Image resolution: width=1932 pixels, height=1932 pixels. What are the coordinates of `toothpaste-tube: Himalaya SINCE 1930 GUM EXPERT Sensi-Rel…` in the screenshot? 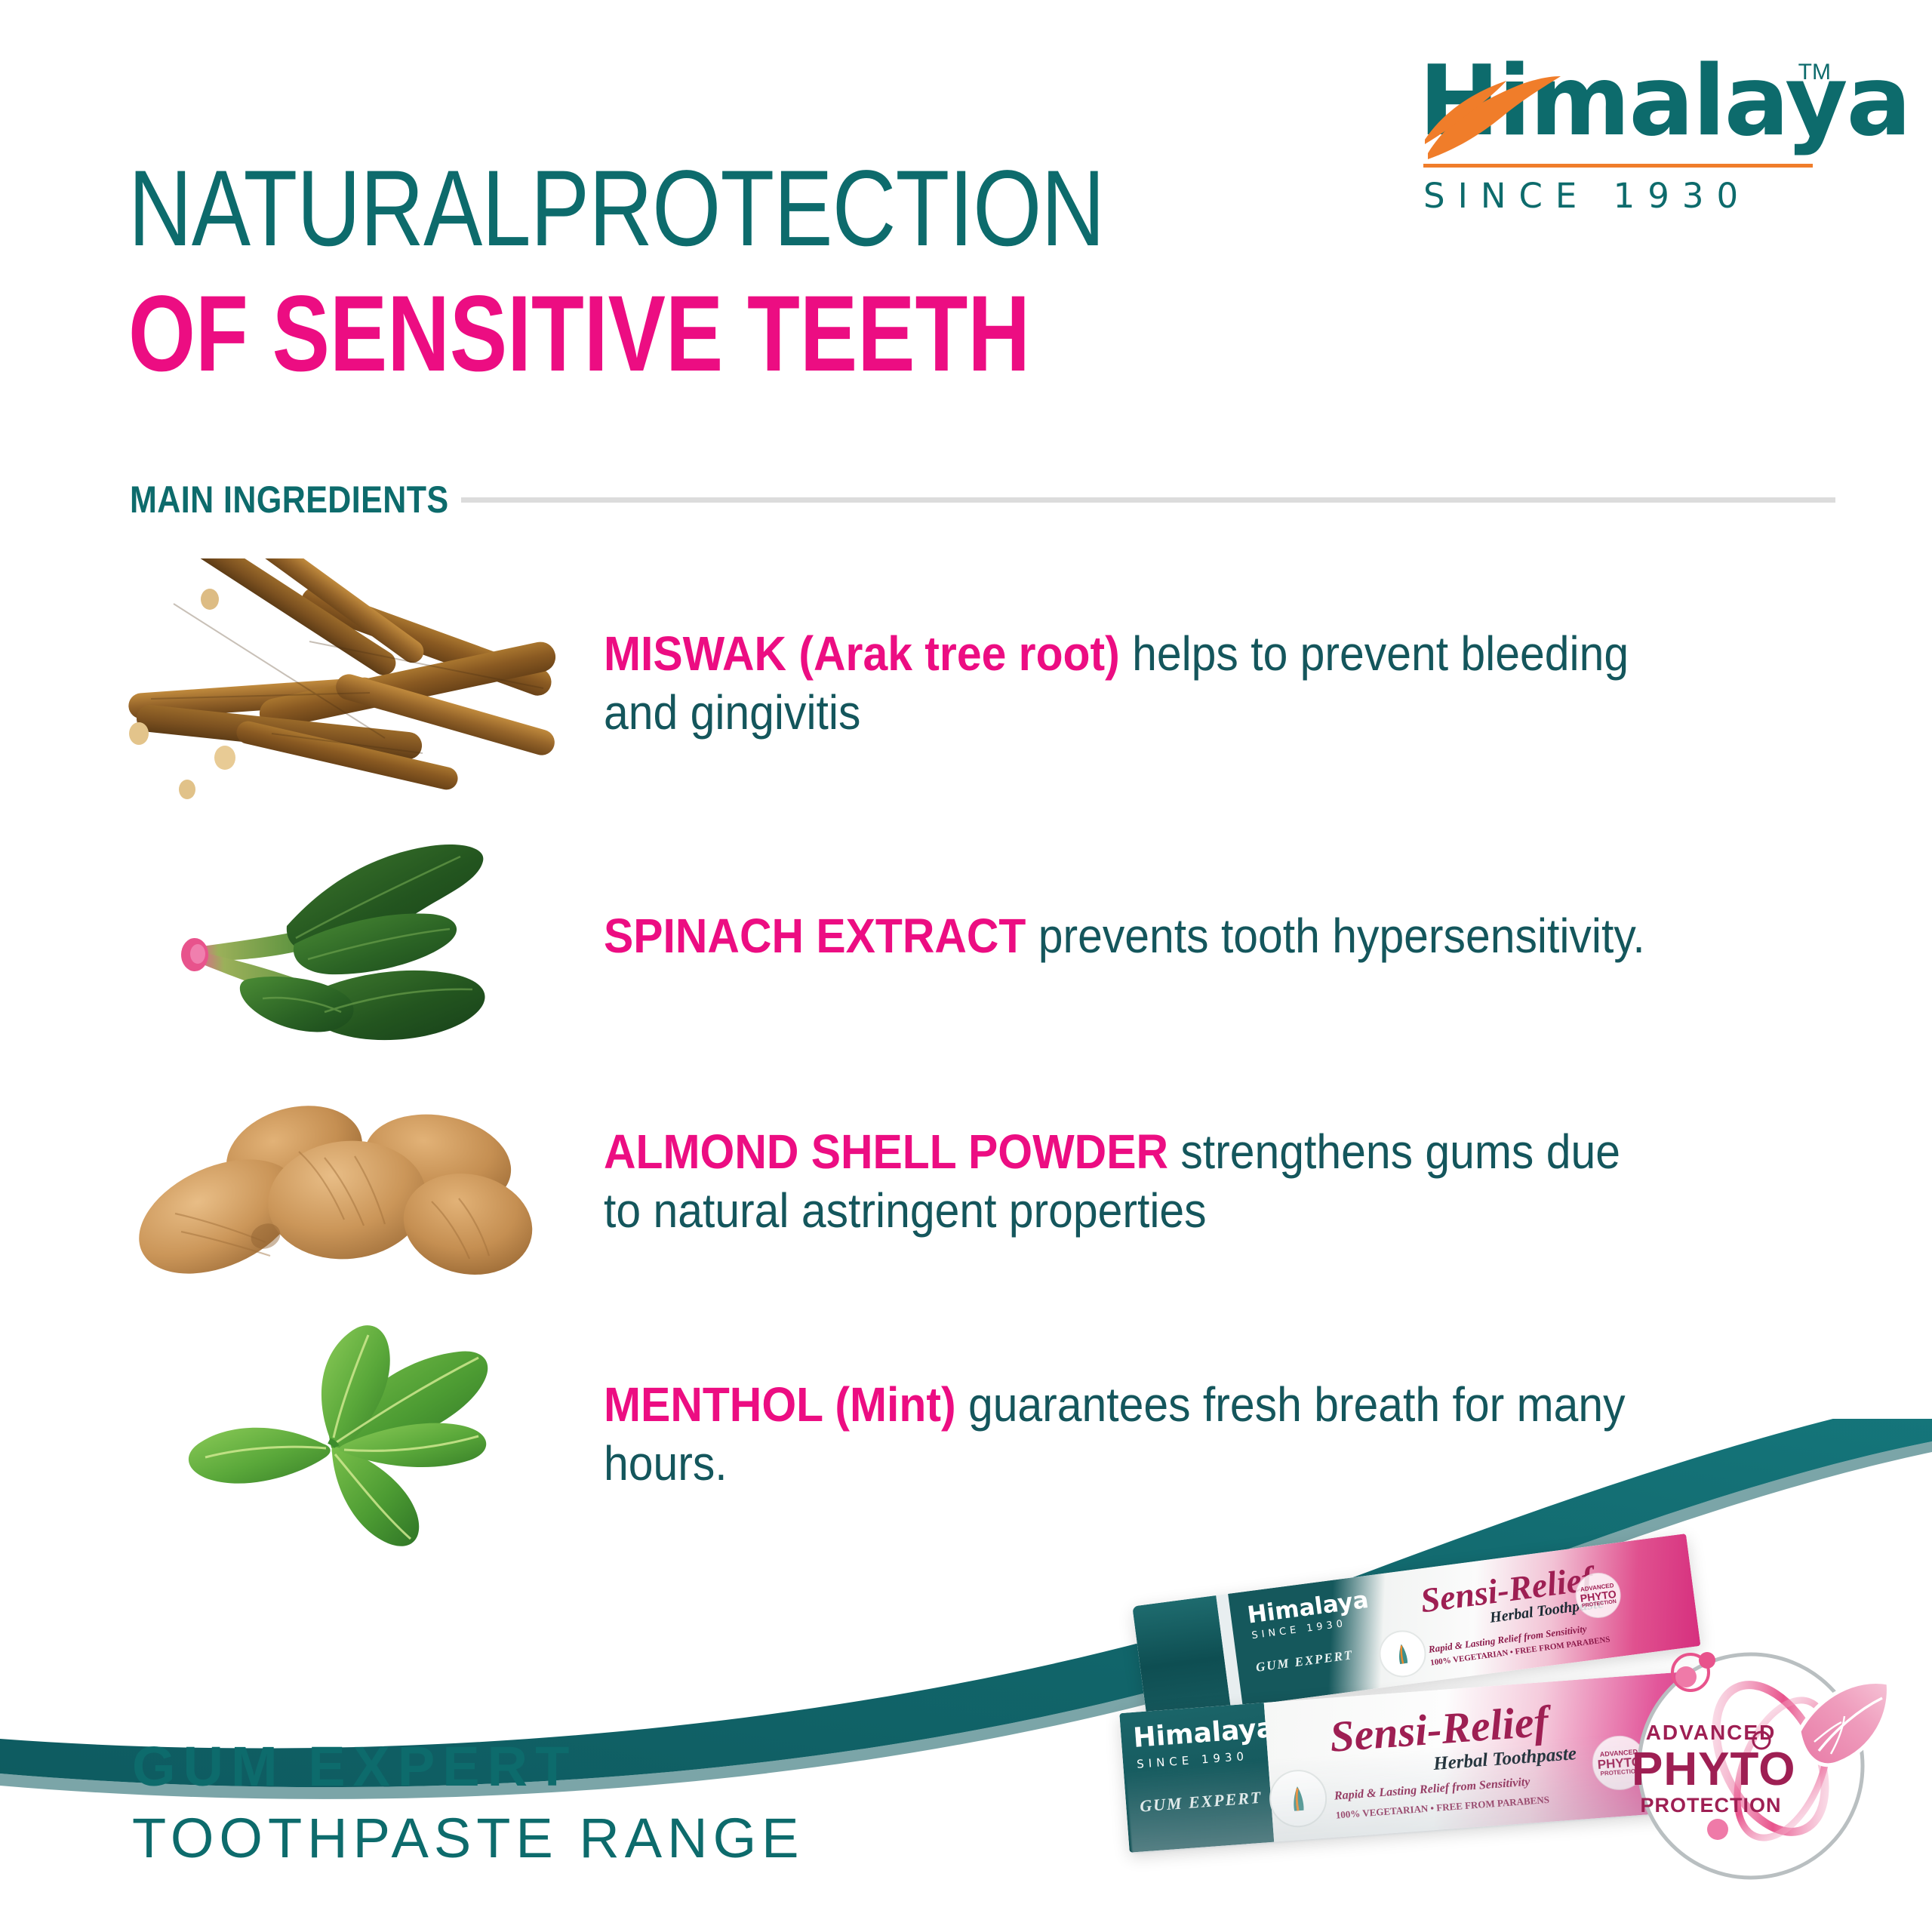 It's located at (1416, 1626).